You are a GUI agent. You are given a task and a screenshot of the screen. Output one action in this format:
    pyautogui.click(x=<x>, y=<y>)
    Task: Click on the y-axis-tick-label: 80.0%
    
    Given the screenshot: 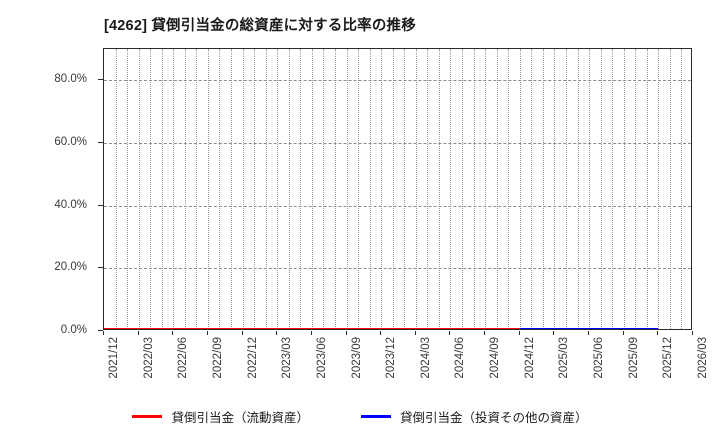 What is the action you would take?
    pyautogui.click(x=70, y=79)
    